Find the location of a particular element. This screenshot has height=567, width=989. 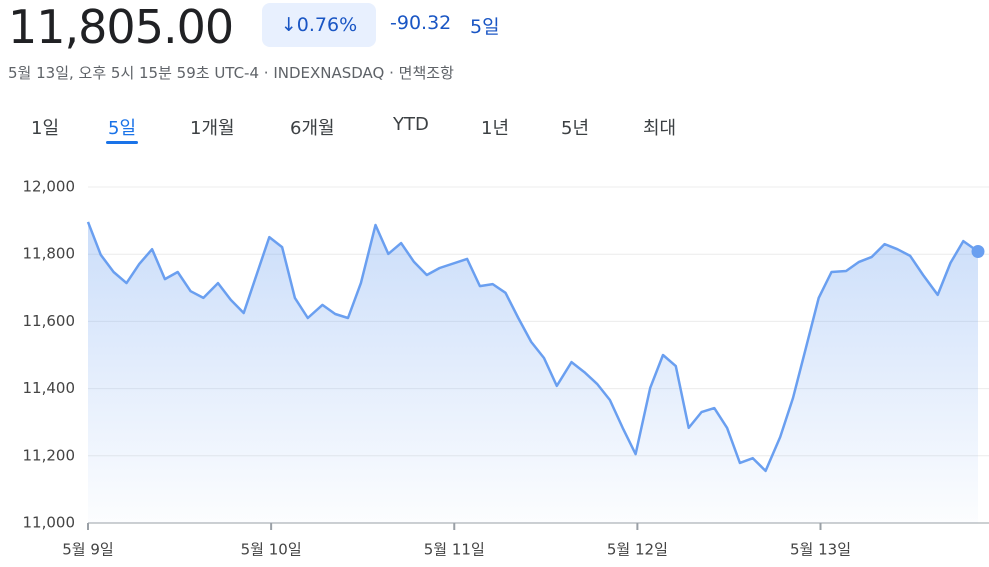

tab-underline is located at coordinates (122, 142).